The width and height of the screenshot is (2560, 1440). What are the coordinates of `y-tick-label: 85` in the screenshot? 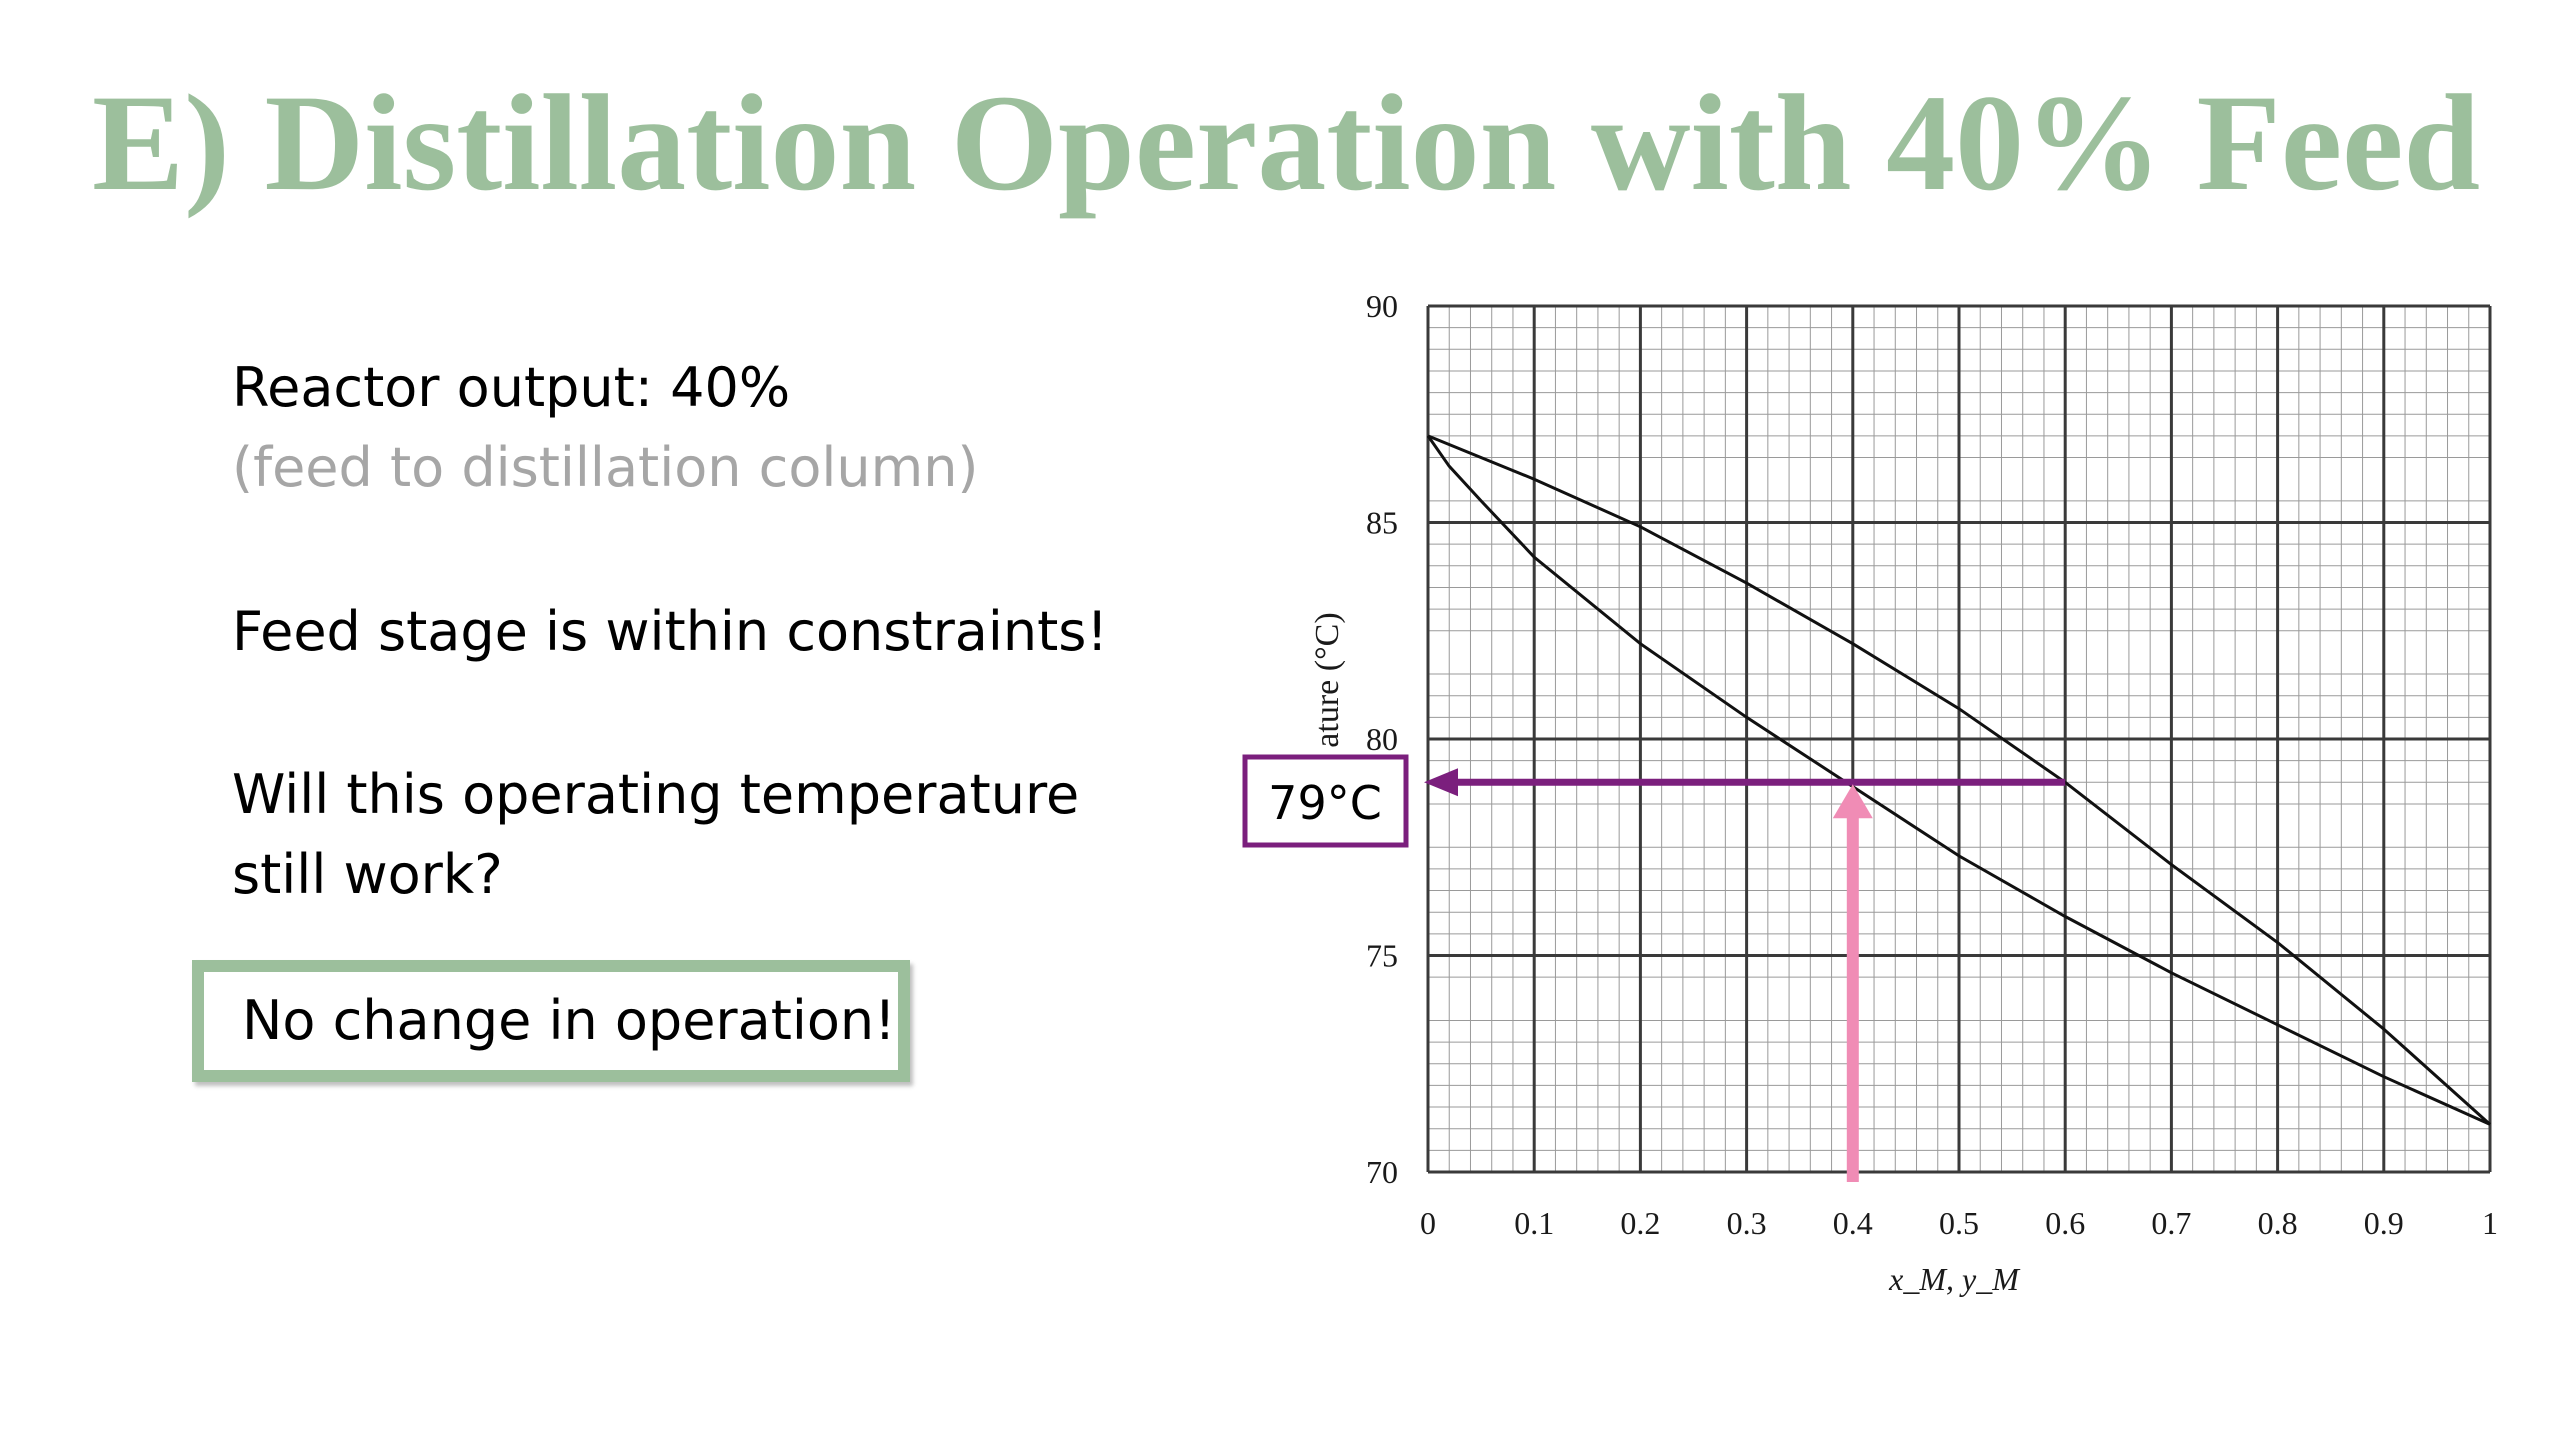 It's located at (1382, 523).